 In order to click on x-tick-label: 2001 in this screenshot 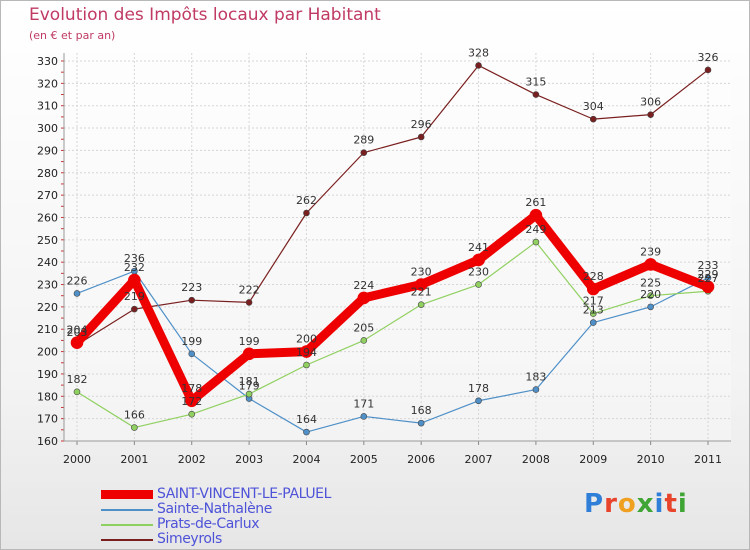, I will do `click(134, 459)`.